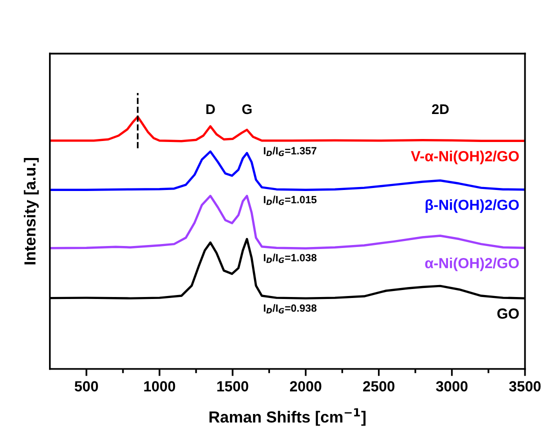 The height and width of the screenshot is (429, 548). I want to click on x-tick-label: 3500, so click(525, 386).